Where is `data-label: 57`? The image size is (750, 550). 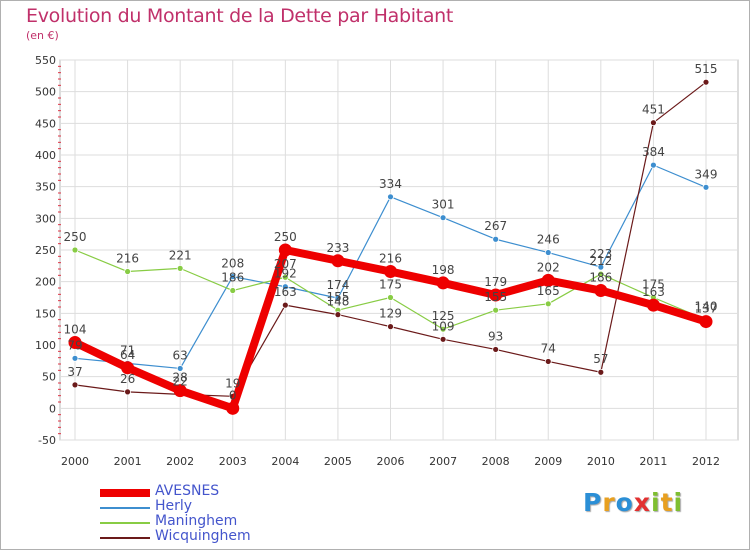 data-label: 57 is located at coordinates (600, 359).